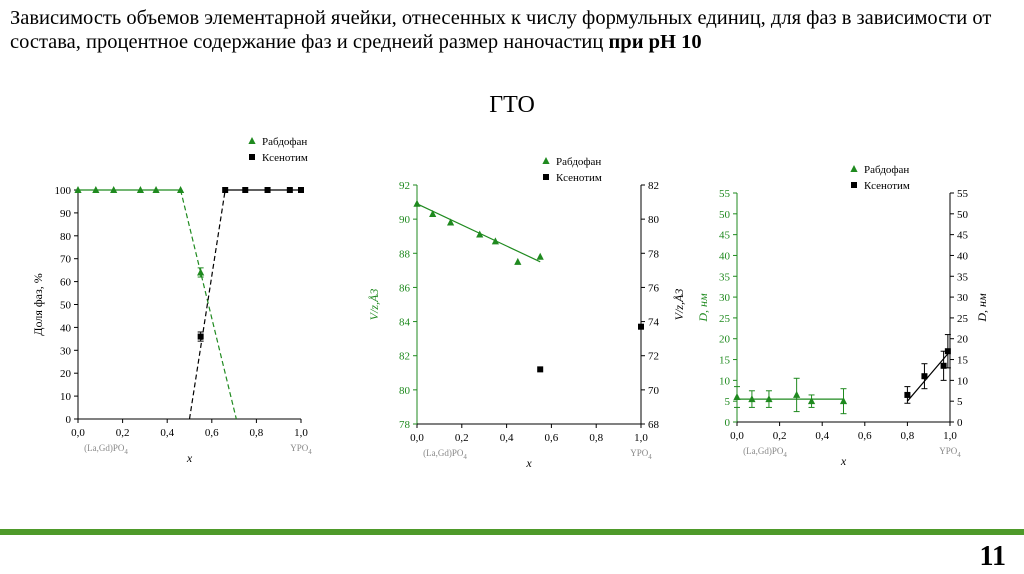 Image resolution: width=1024 pixels, height=574 pixels. What do you see at coordinates (963, 298) in the screenshot?
I see `chart3-y-tick-label-right: 30` at bounding box center [963, 298].